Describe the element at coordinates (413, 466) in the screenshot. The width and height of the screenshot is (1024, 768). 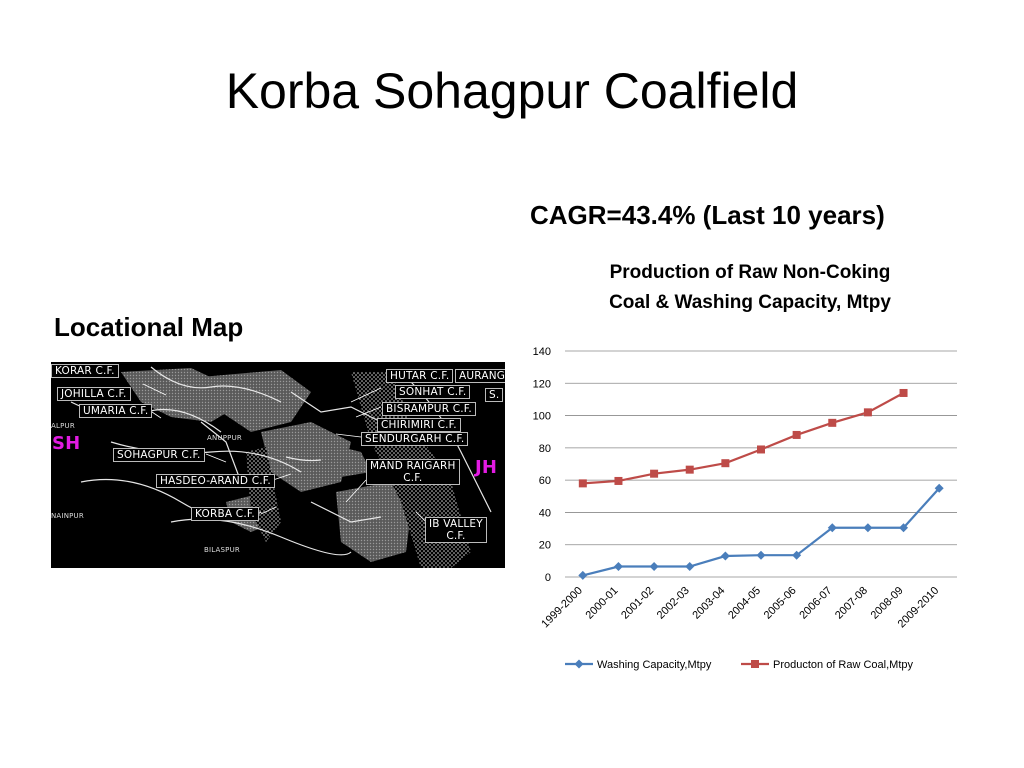
I see `map-label-mand-line1: MAND RAIGARH` at that location.